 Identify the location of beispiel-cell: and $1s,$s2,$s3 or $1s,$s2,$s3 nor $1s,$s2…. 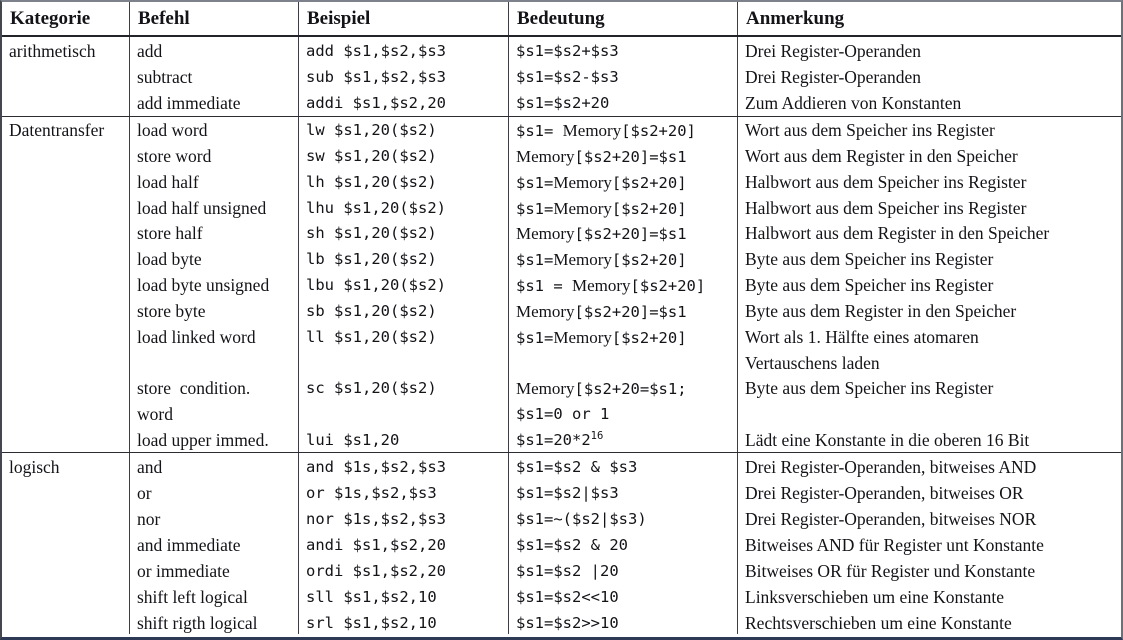
(403, 543).